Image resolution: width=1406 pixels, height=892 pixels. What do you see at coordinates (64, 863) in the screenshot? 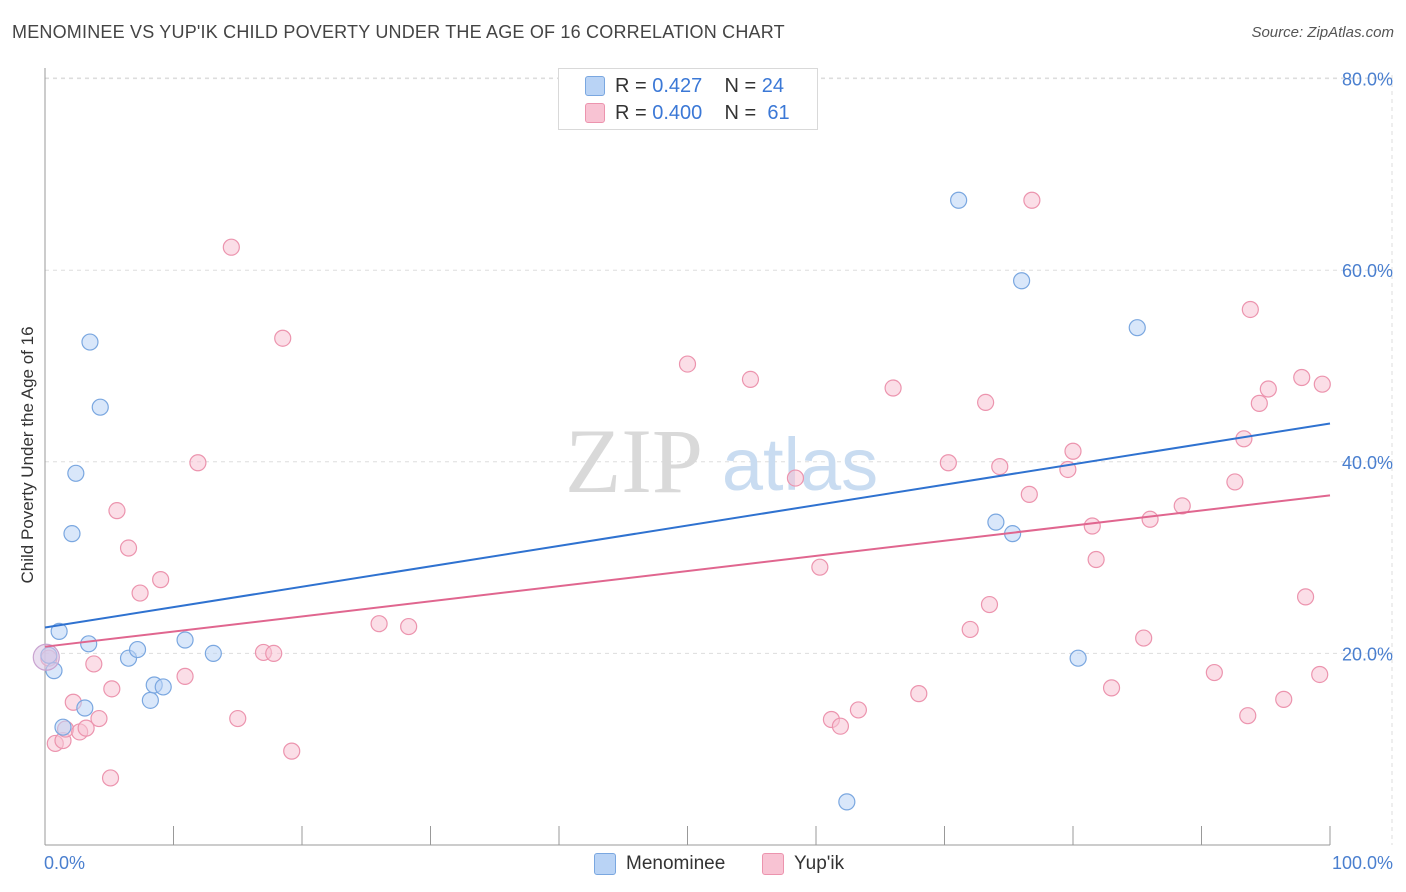
I see `x-tick-label: 0.0%` at bounding box center [64, 863].